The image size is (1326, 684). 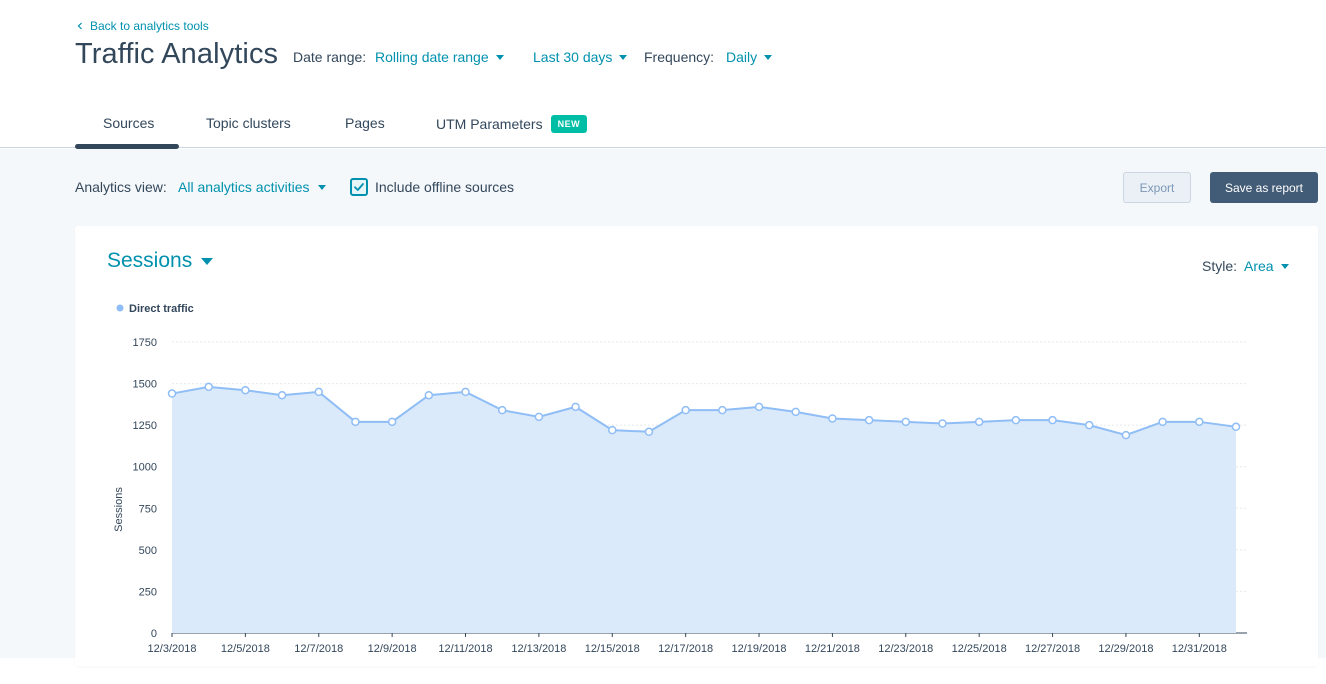 What do you see at coordinates (177, 54) in the screenshot?
I see `page-title: Traffic Analytics` at bounding box center [177, 54].